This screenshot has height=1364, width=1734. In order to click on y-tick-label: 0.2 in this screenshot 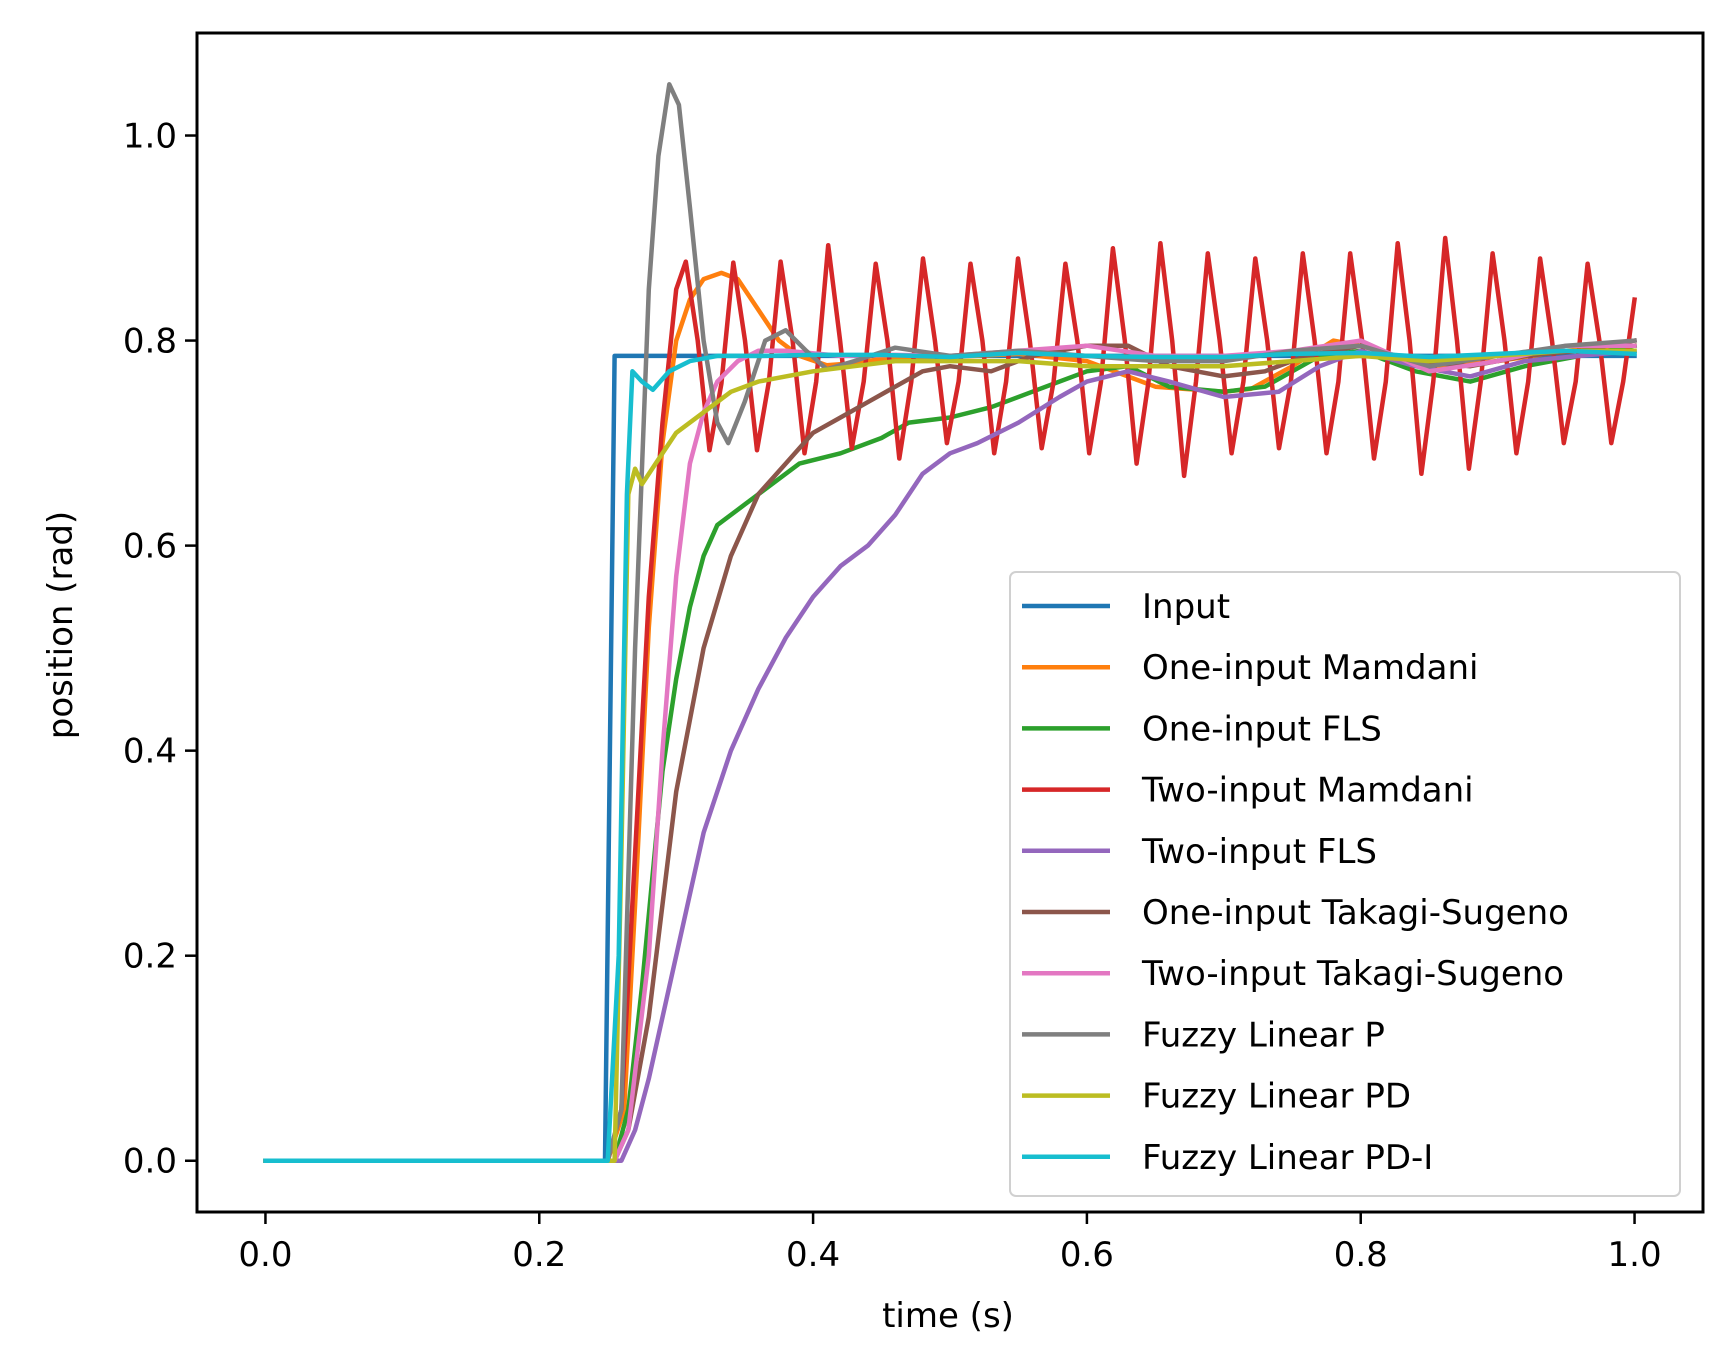, I will do `click(150, 957)`.